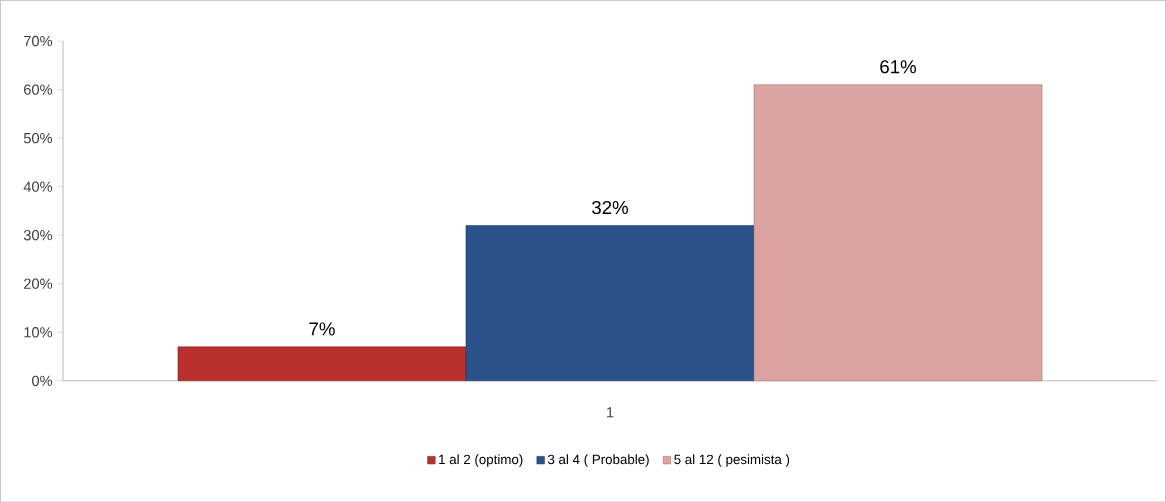  I want to click on y-tick-label: 70%, so click(38, 41).